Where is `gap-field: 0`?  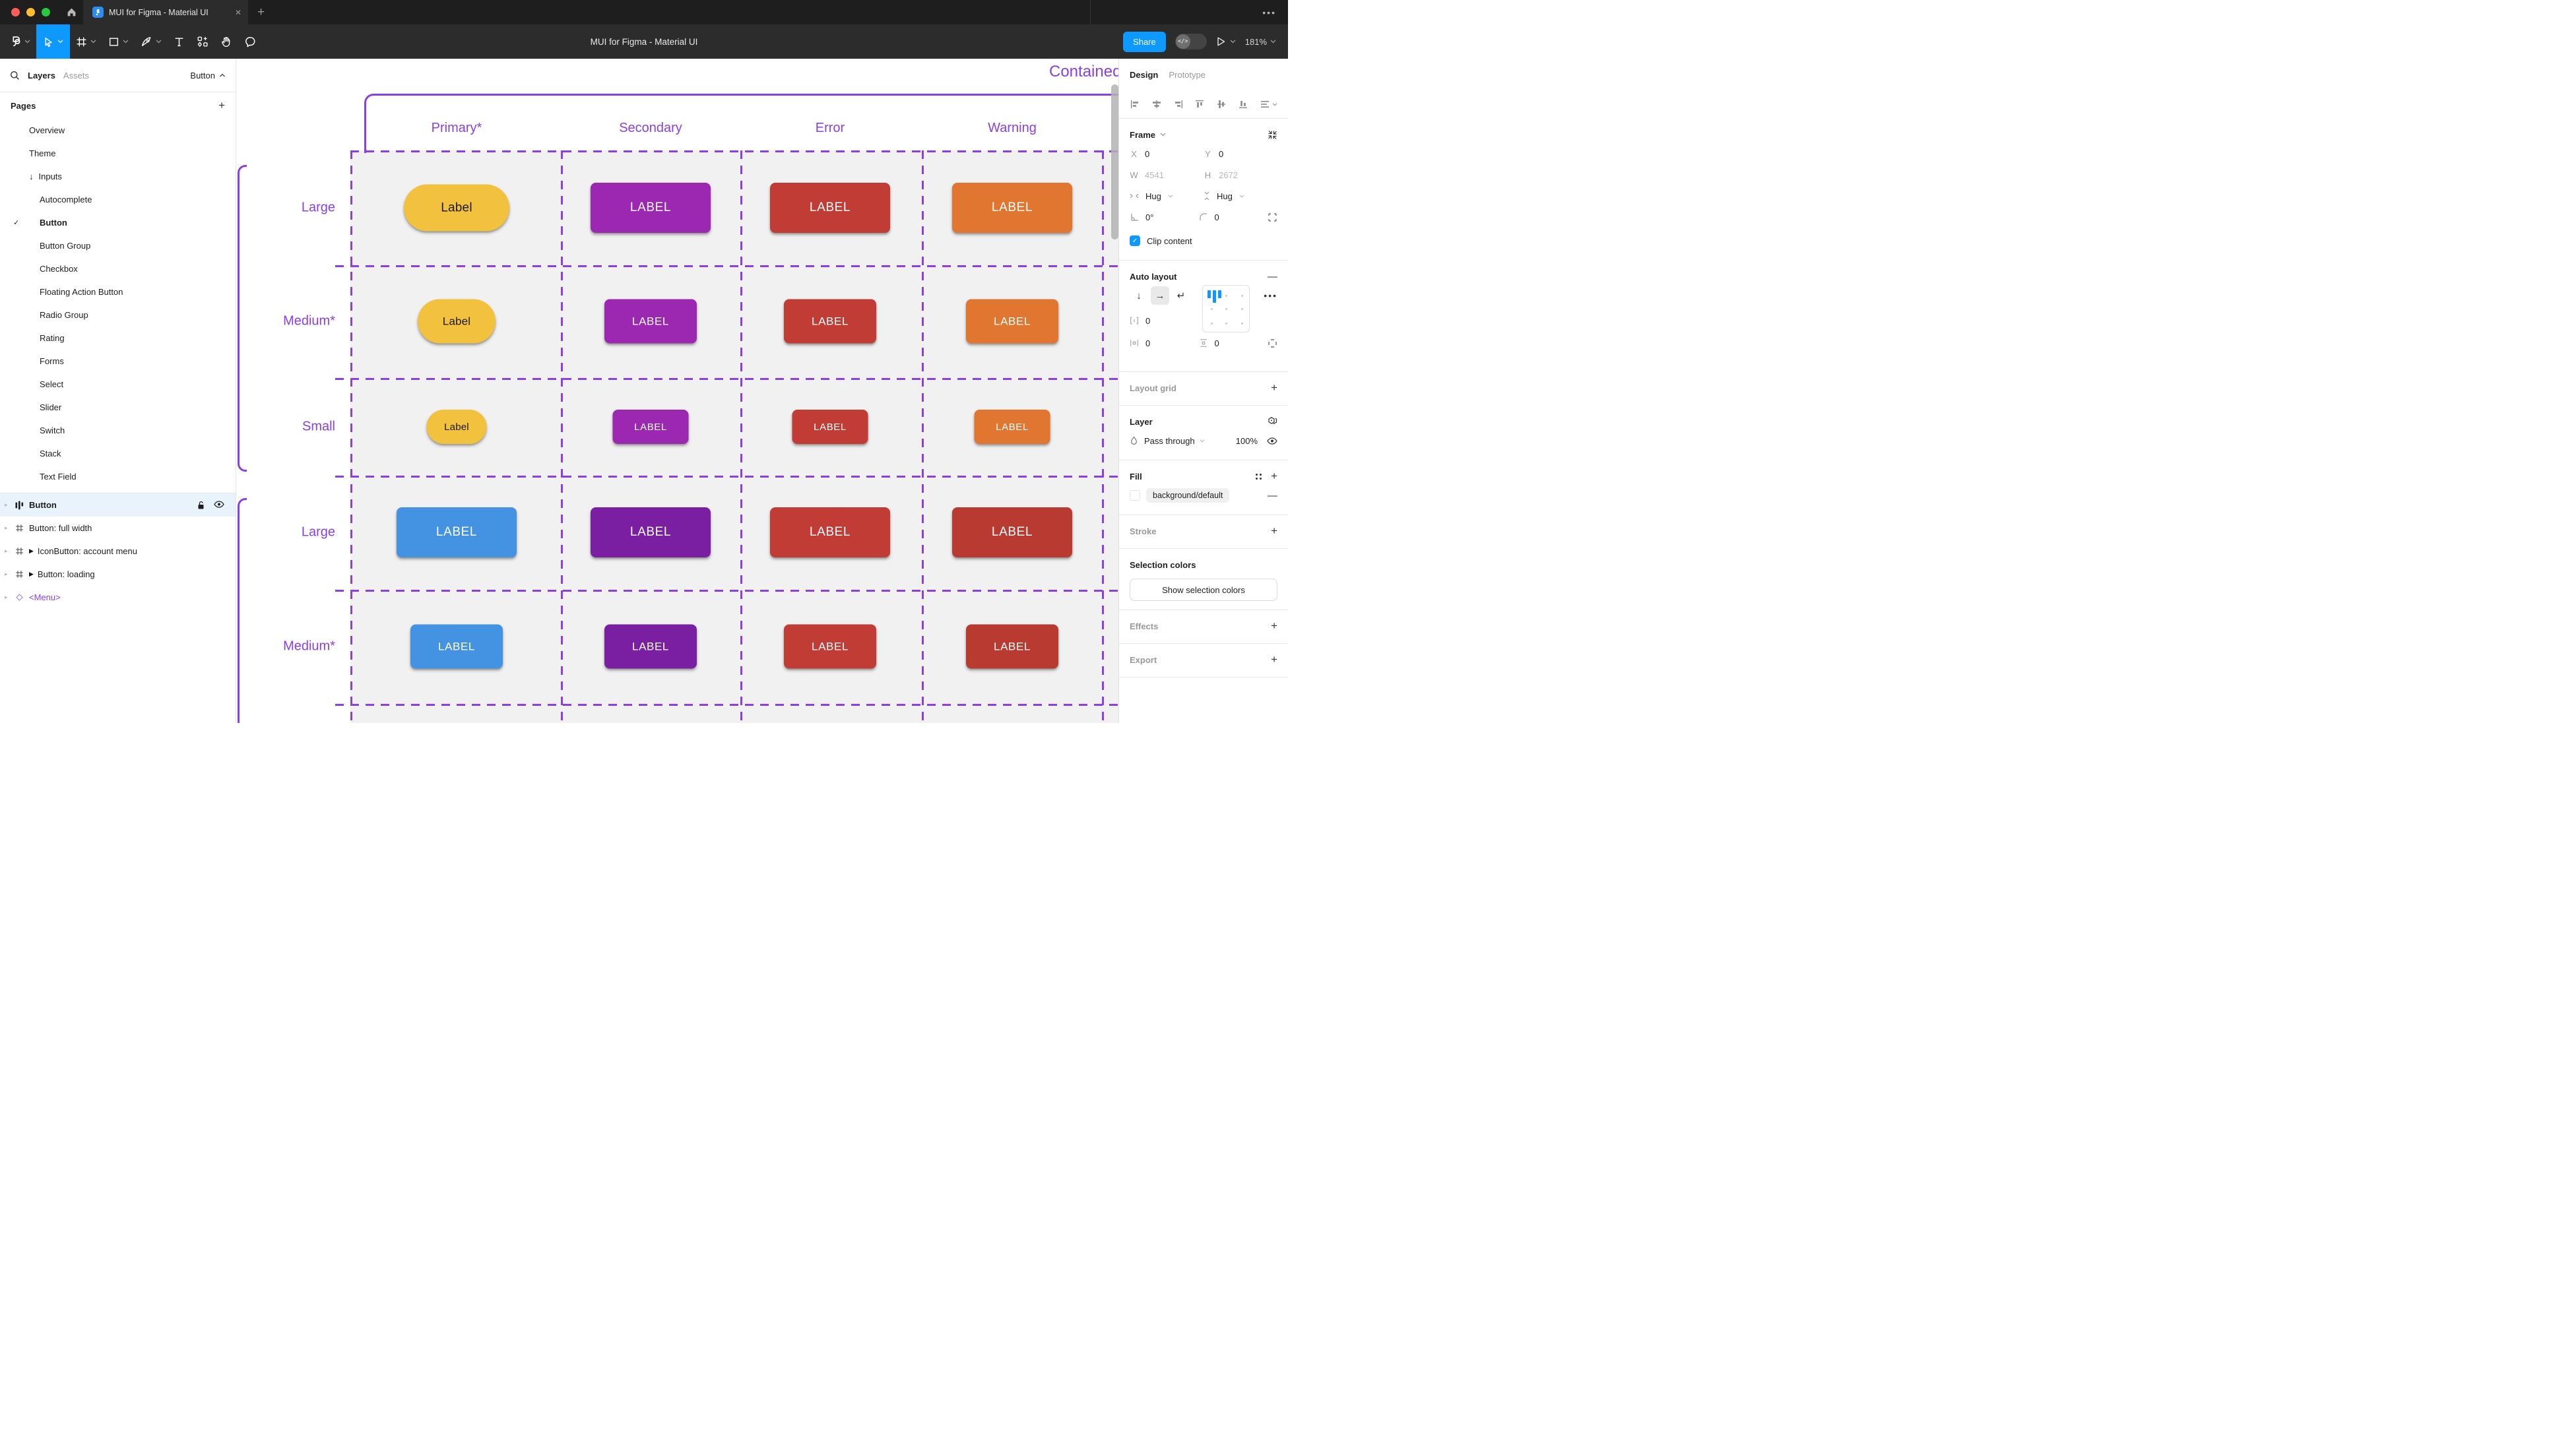 gap-field: 0 is located at coordinates (1167, 321).